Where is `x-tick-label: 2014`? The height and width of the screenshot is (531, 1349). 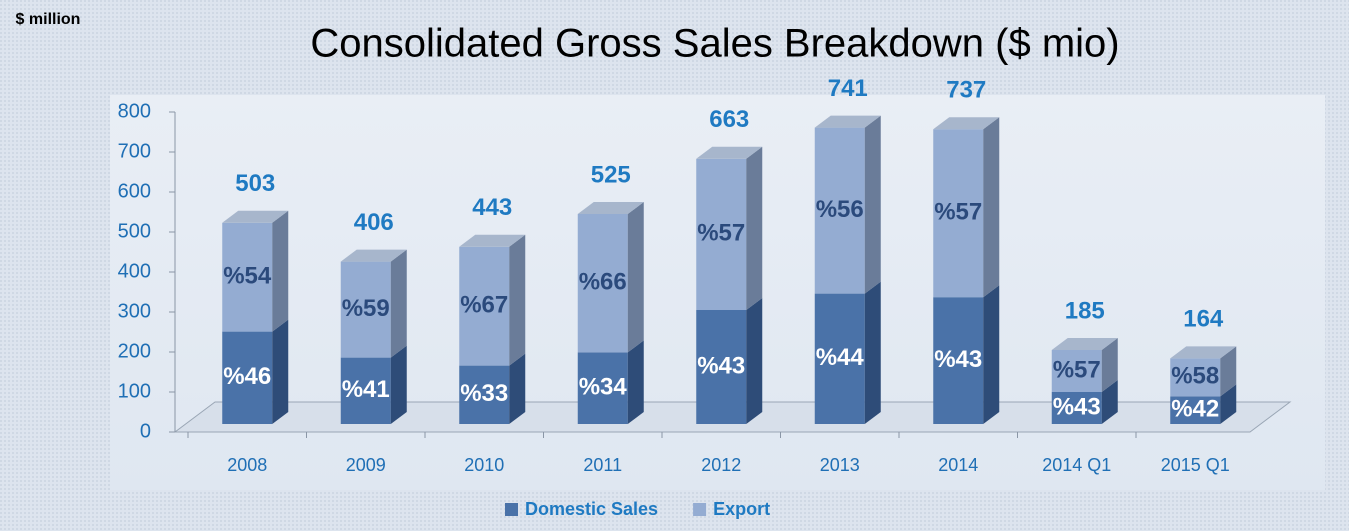
x-tick-label: 2014 is located at coordinates (958, 465).